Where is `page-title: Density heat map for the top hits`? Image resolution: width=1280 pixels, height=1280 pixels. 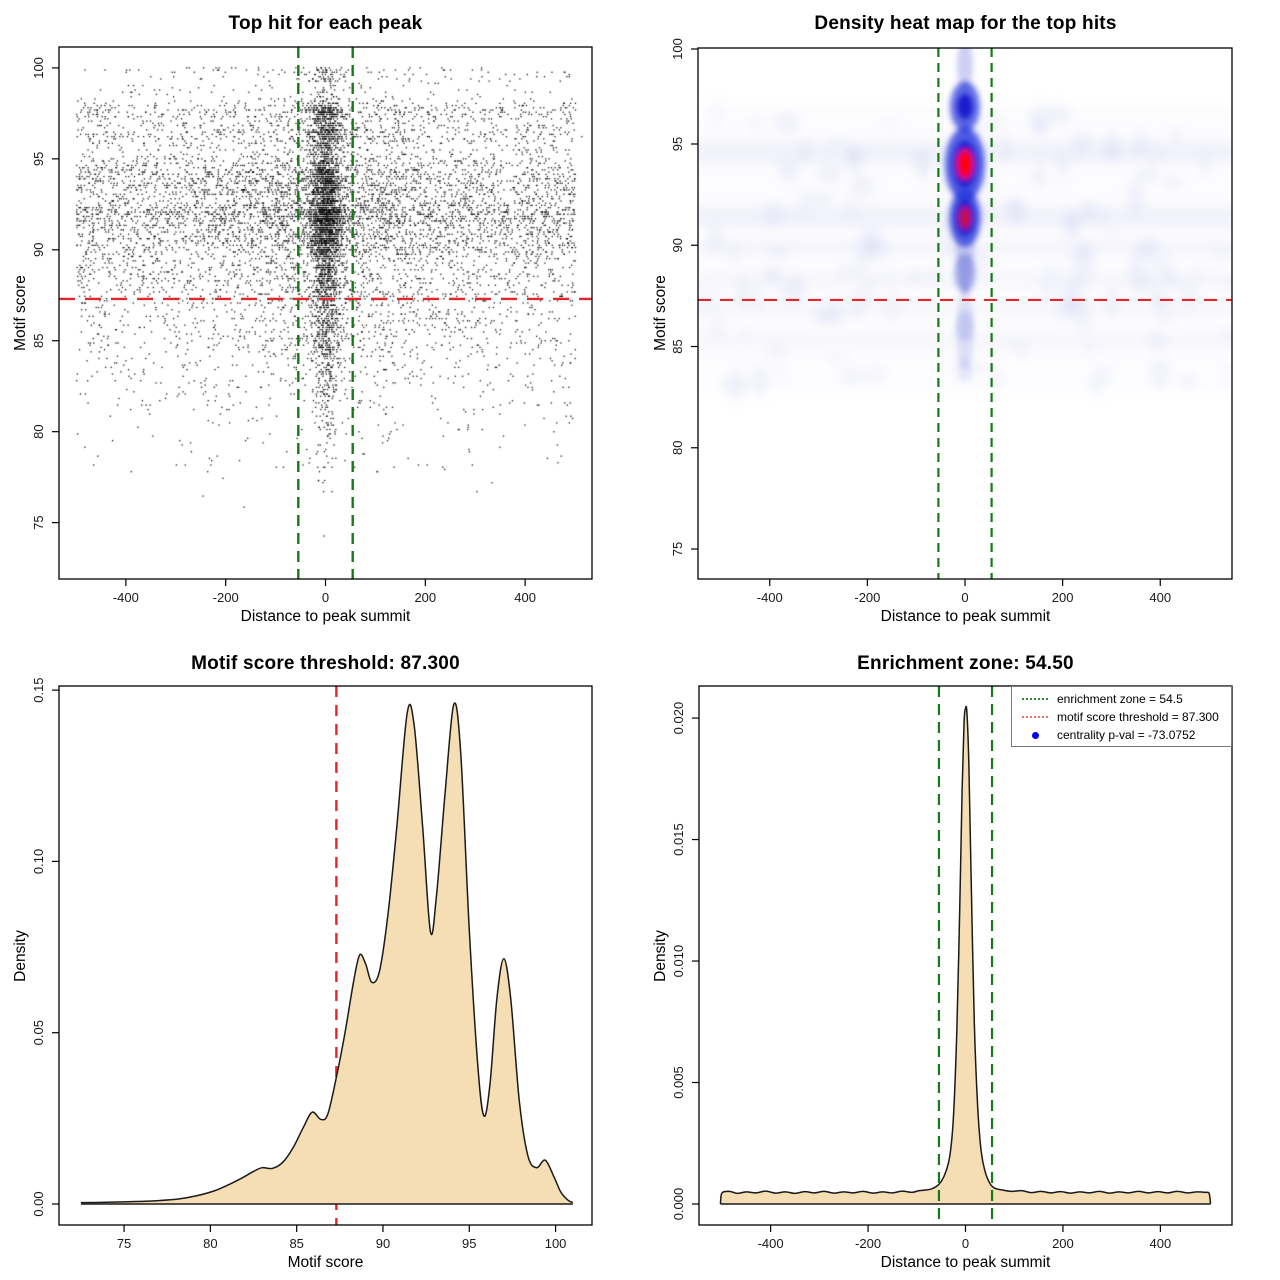
page-title: Density heat map for the top hits is located at coordinates (965, 23).